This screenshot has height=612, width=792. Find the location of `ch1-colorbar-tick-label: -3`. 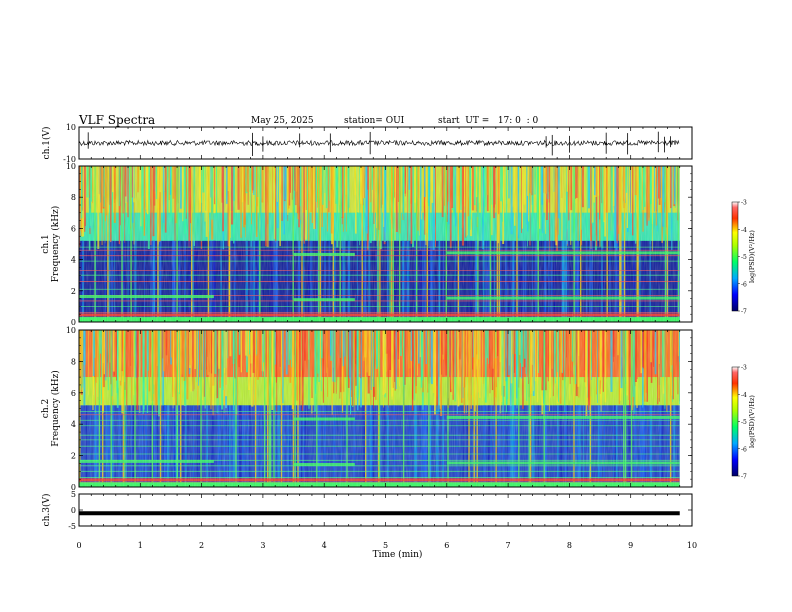

ch1-colorbar-tick-label: -3 is located at coordinates (744, 203).